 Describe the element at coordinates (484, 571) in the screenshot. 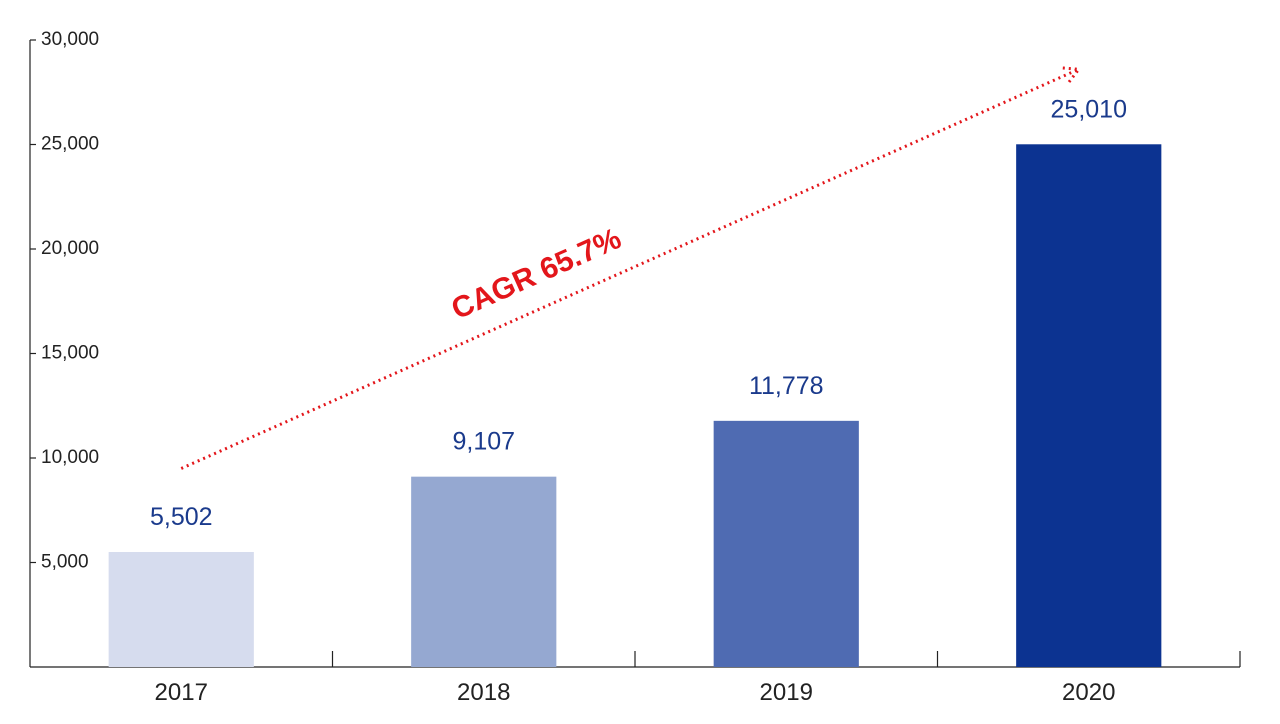

I see `bar-2018` at that location.